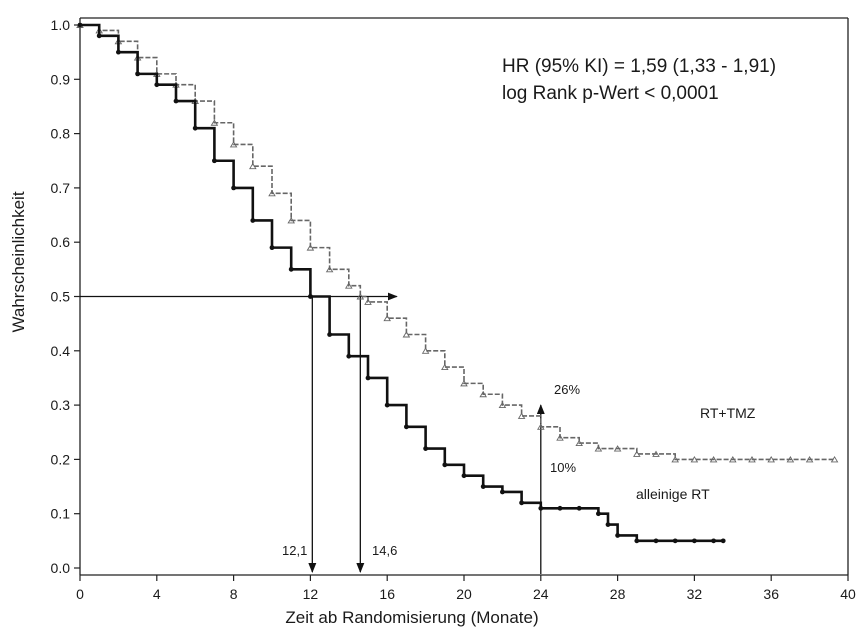  Describe the element at coordinates (61, 568) in the screenshot. I see `y-tick-label: 0.0` at that location.